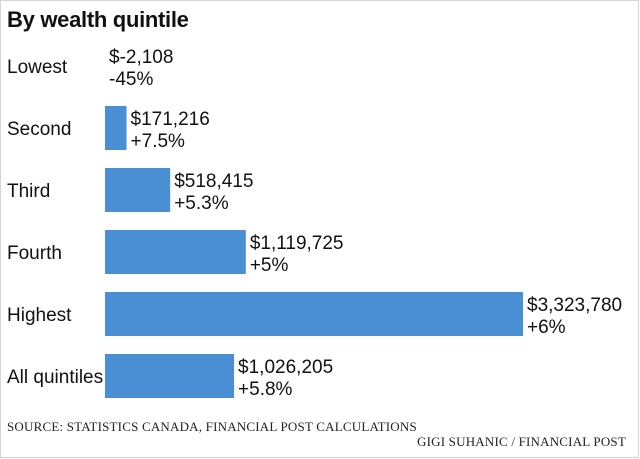  What do you see at coordinates (546, 327) in the screenshot?
I see `change-label-highest: +6%` at bounding box center [546, 327].